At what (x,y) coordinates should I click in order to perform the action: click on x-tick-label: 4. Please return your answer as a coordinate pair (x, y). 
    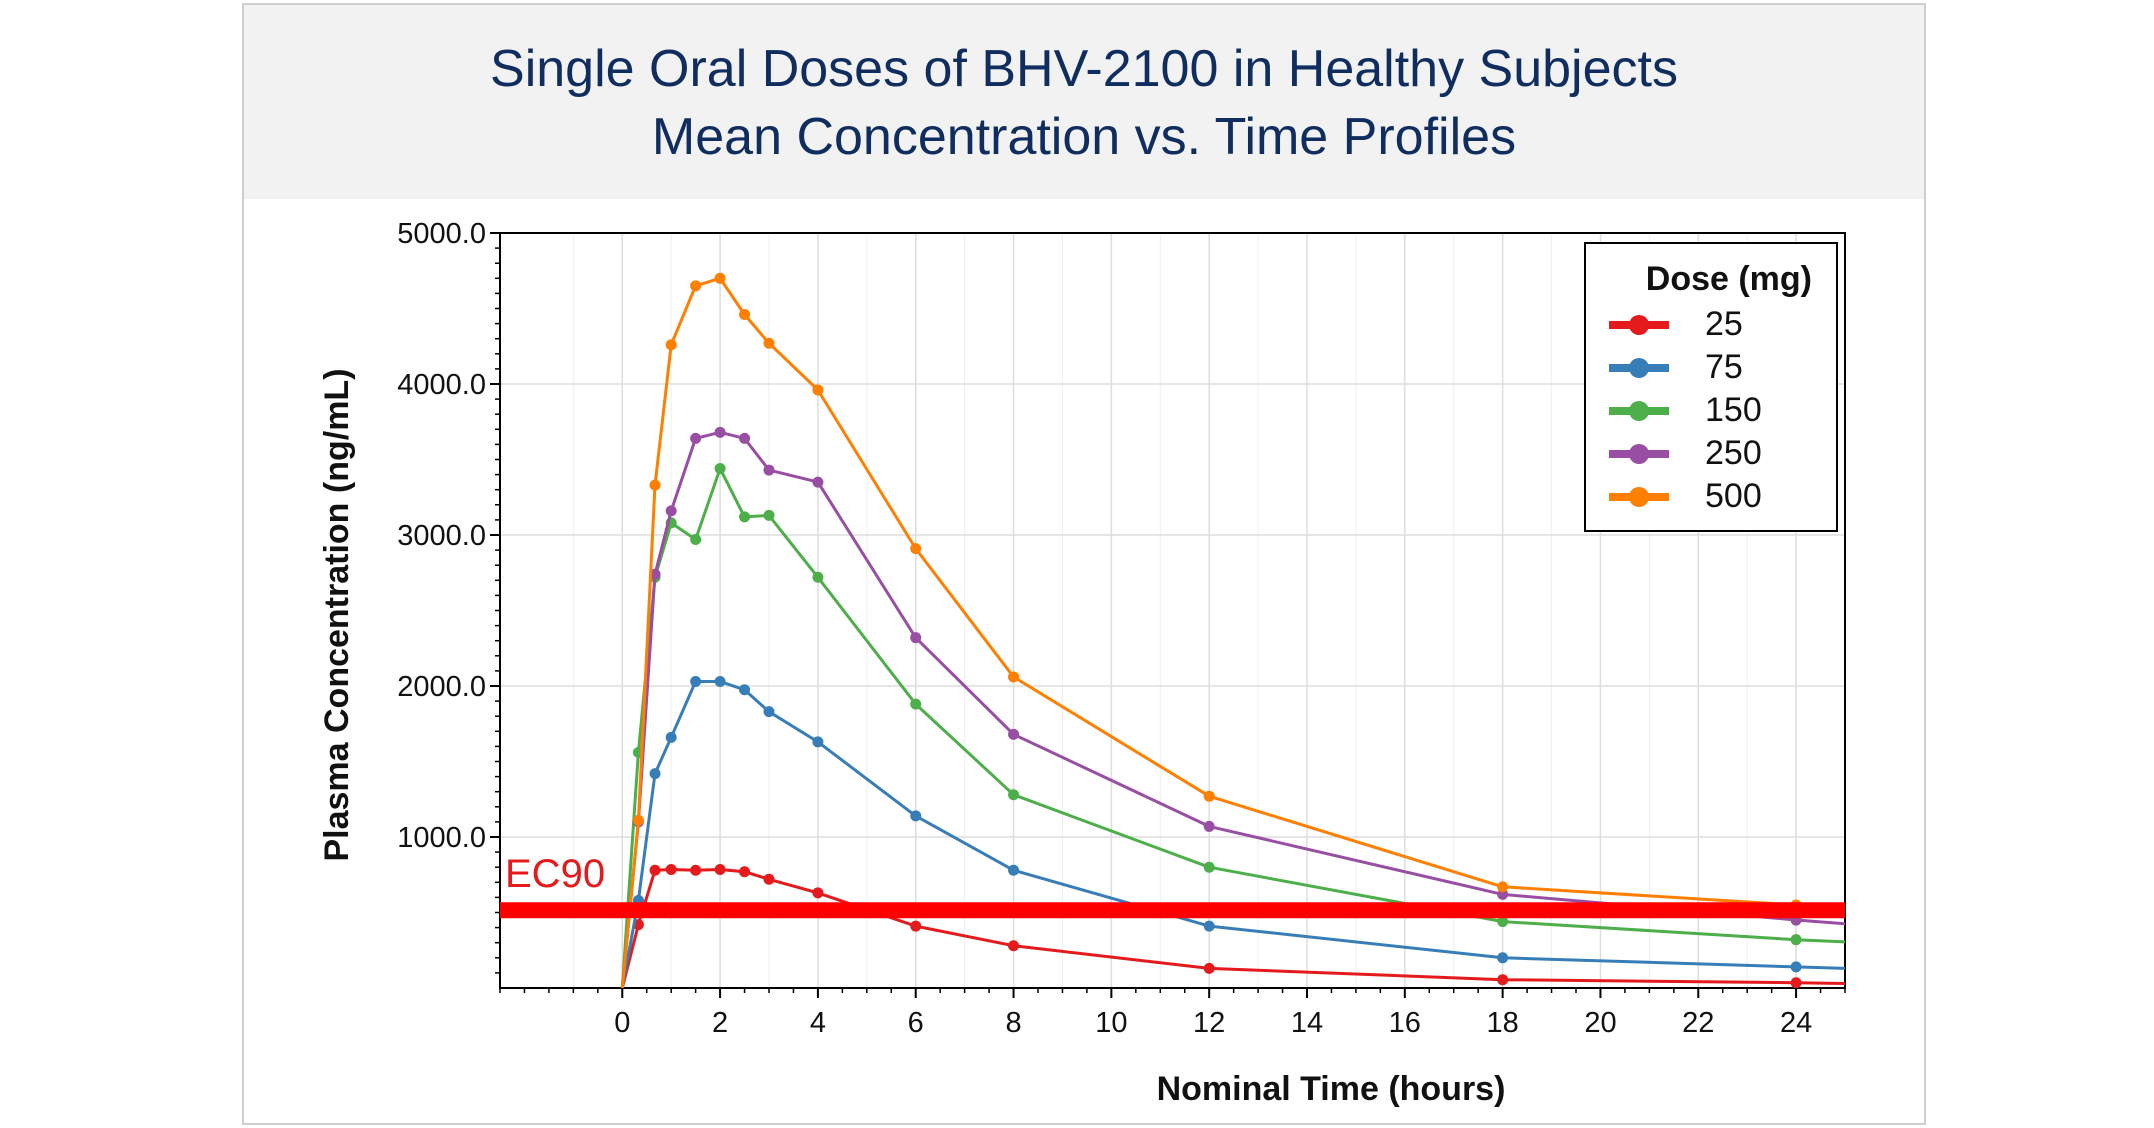
    Looking at the image, I should click on (818, 1023).